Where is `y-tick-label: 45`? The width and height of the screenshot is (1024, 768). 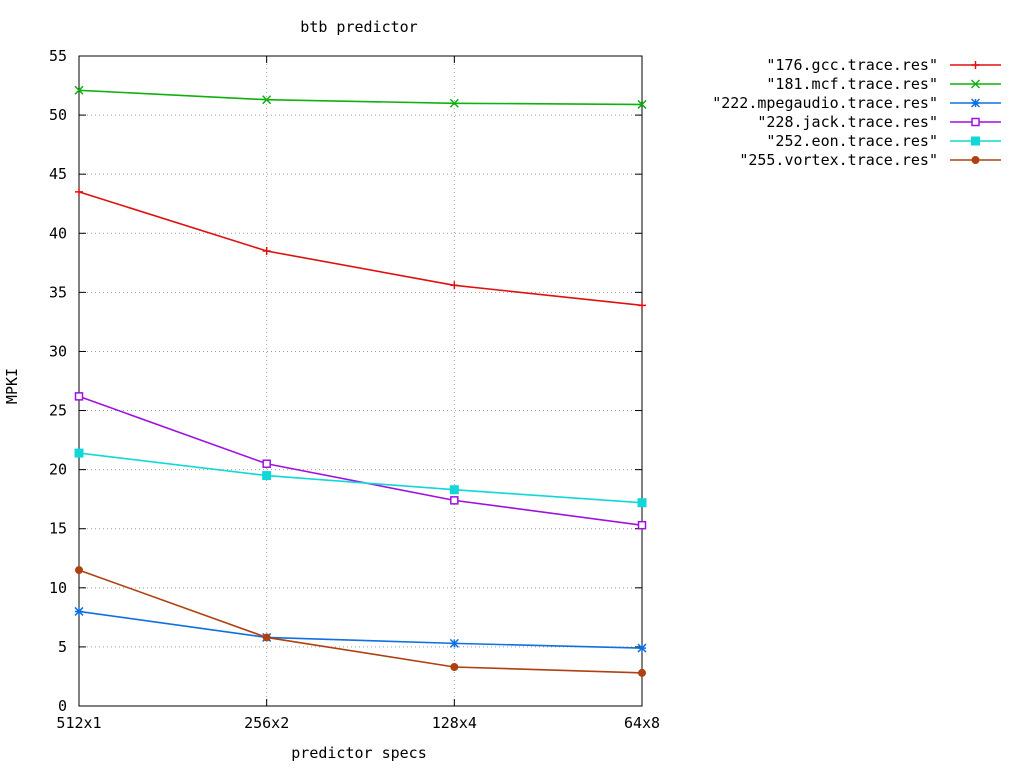
y-tick-label: 45 is located at coordinates (58, 174).